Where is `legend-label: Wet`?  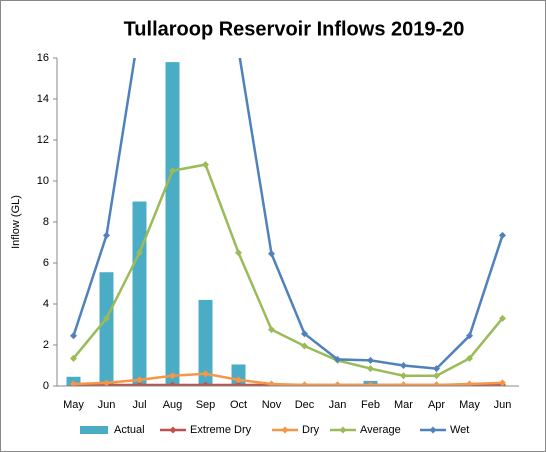 legend-label: Wet is located at coordinates (459, 430).